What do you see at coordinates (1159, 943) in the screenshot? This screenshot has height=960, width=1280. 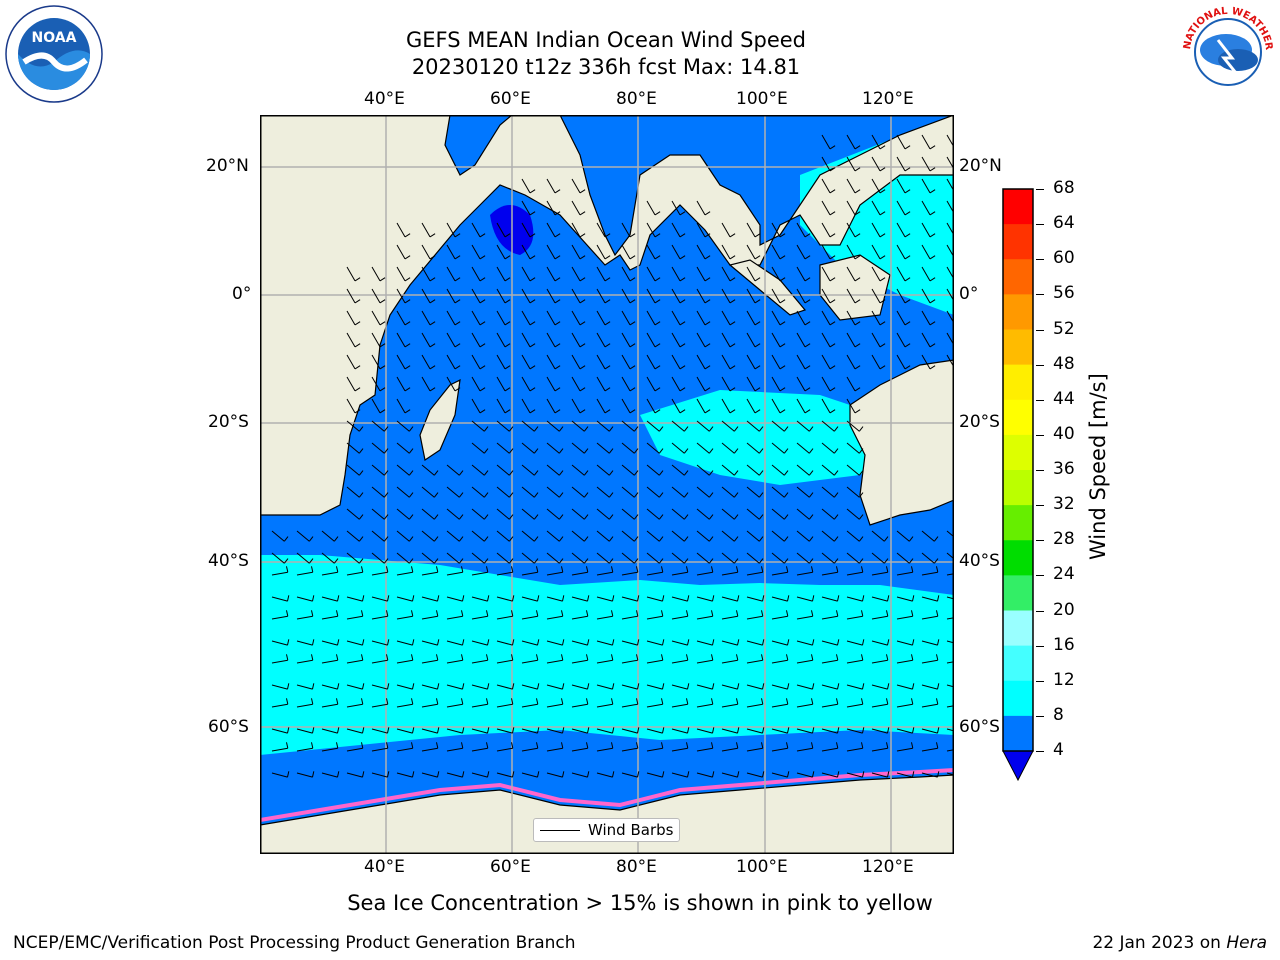 I see `footer-date-text: 22 Jan 2023 on` at bounding box center [1159, 943].